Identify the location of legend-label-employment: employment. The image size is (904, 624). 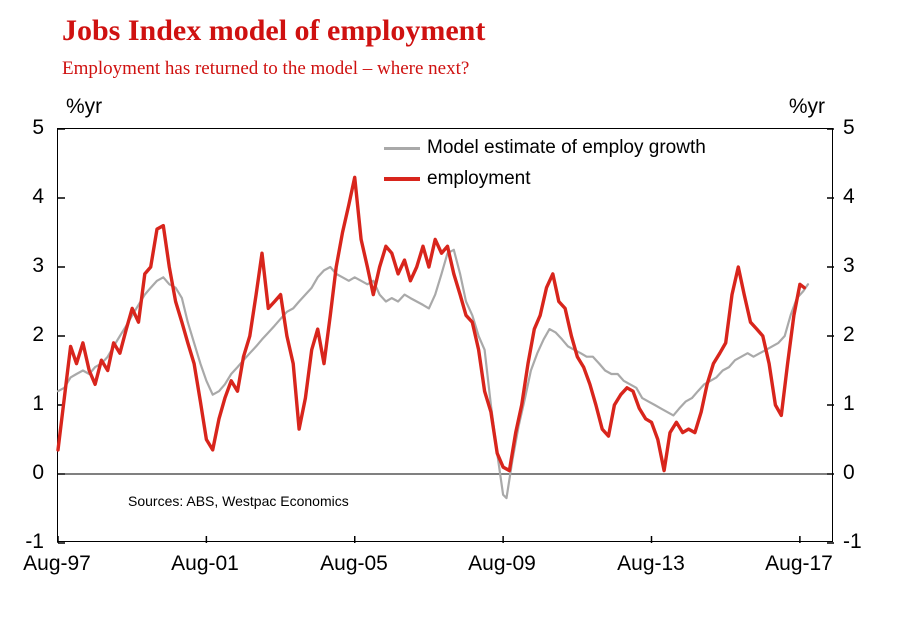
(479, 178).